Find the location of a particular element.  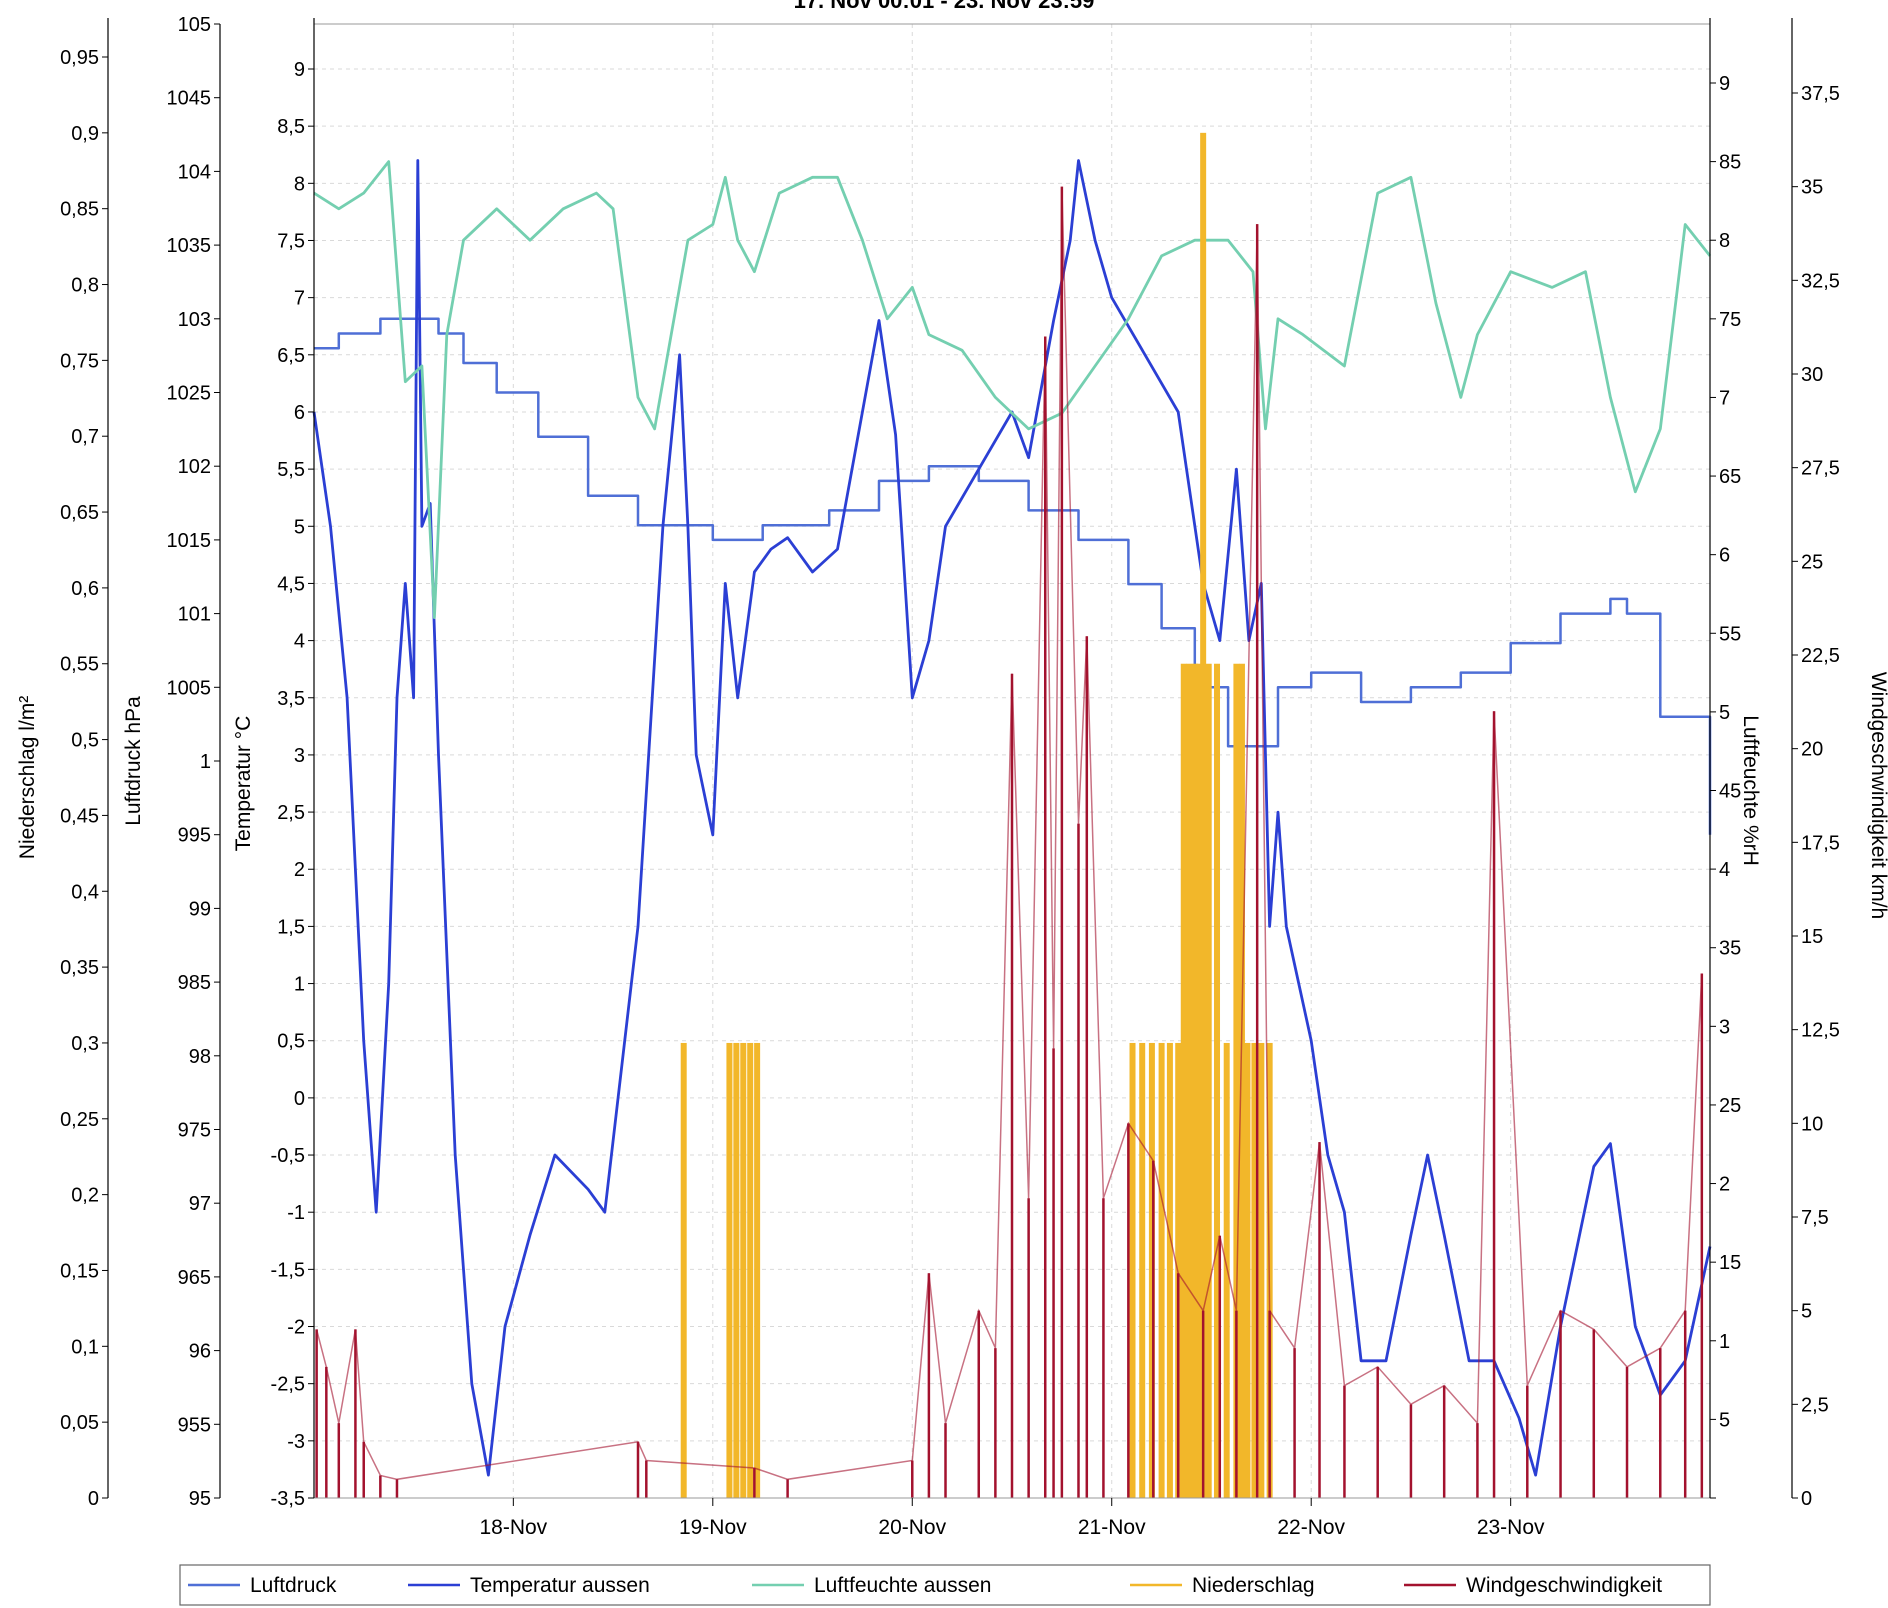

axis-tick-label-temp: -2,5 is located at coordinates (288, 1385).